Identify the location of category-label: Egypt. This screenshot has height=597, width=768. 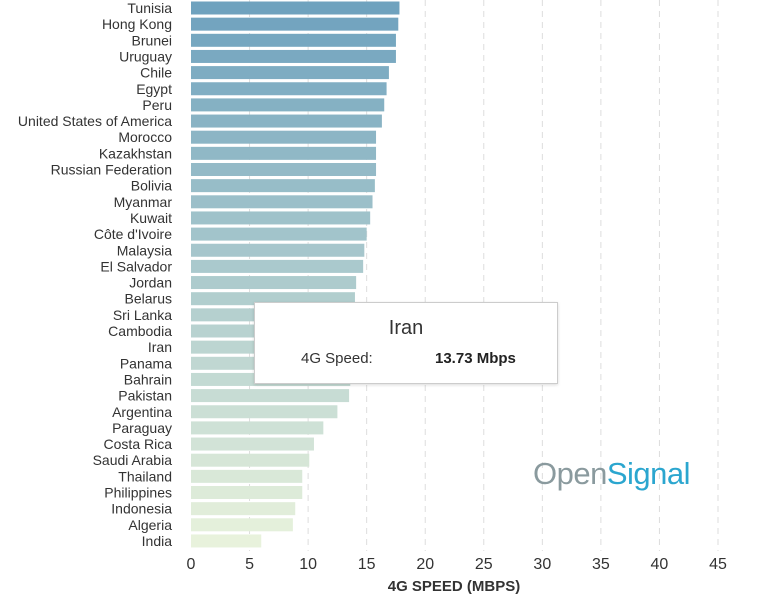
(154, 89).